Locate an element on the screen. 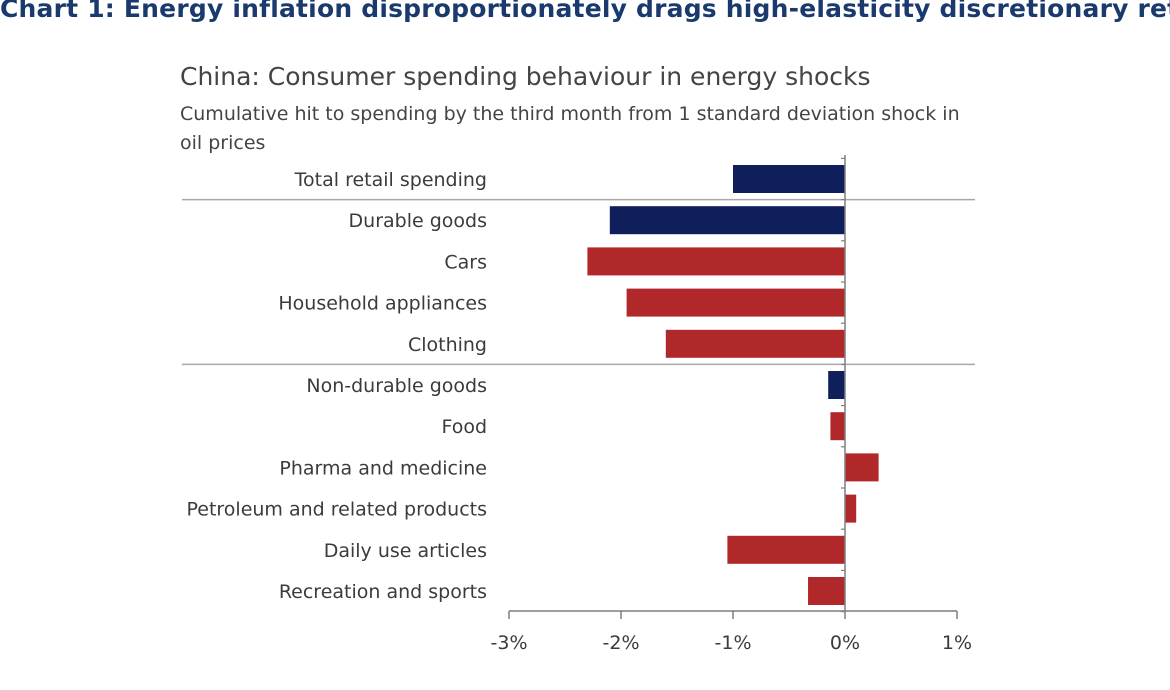 The image size is (1170, 690). bar-durable-goods is located at coordinates (727, 220).